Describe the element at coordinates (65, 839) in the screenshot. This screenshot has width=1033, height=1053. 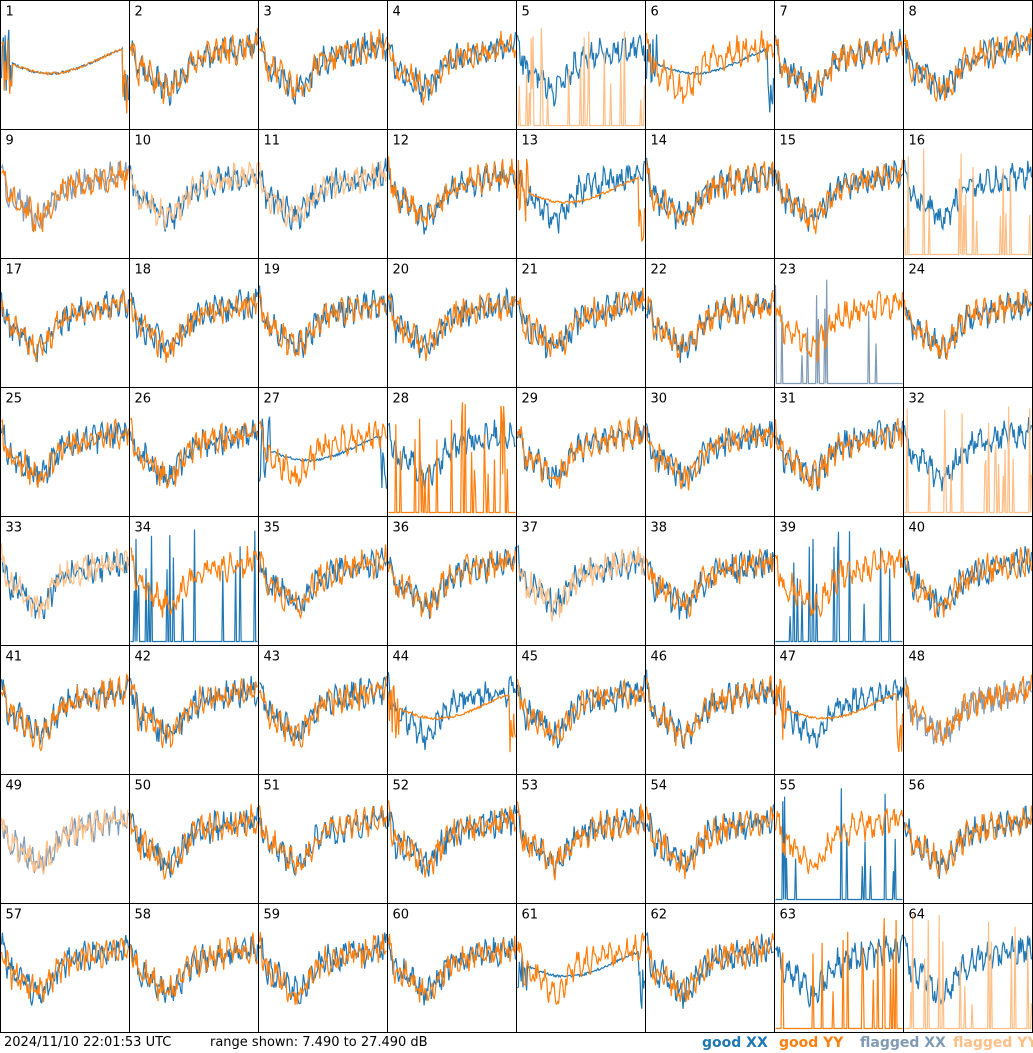
I see `panel-49: 49` at that location.